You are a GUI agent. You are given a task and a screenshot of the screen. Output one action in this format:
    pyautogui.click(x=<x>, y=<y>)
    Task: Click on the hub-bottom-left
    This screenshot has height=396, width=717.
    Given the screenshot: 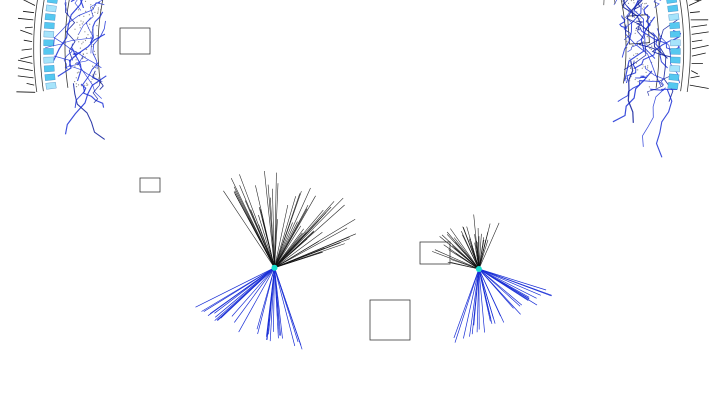 What is the action you would take?
    pyautogui.click(x=274, y=267)
    